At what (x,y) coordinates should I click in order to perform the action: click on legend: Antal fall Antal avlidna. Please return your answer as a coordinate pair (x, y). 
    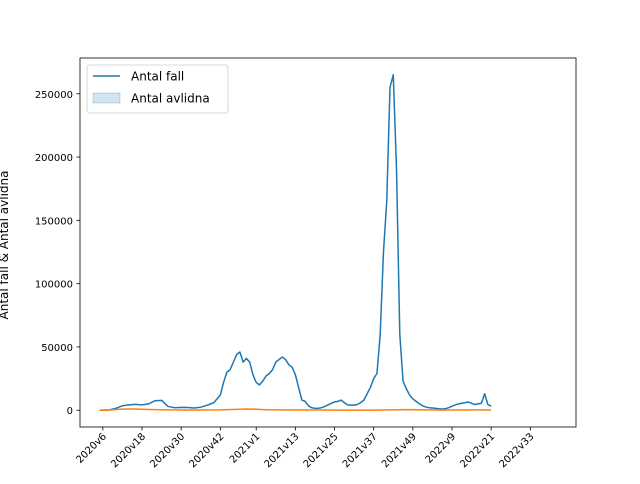
    Looking at the image, I should click on (157, 89).